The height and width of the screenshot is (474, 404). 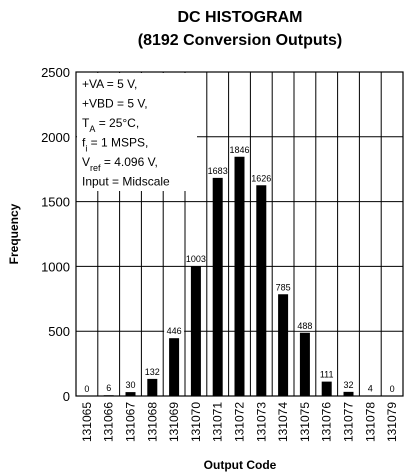 I want to click on x-tick-label: 131075, so click(x=305, y=422).